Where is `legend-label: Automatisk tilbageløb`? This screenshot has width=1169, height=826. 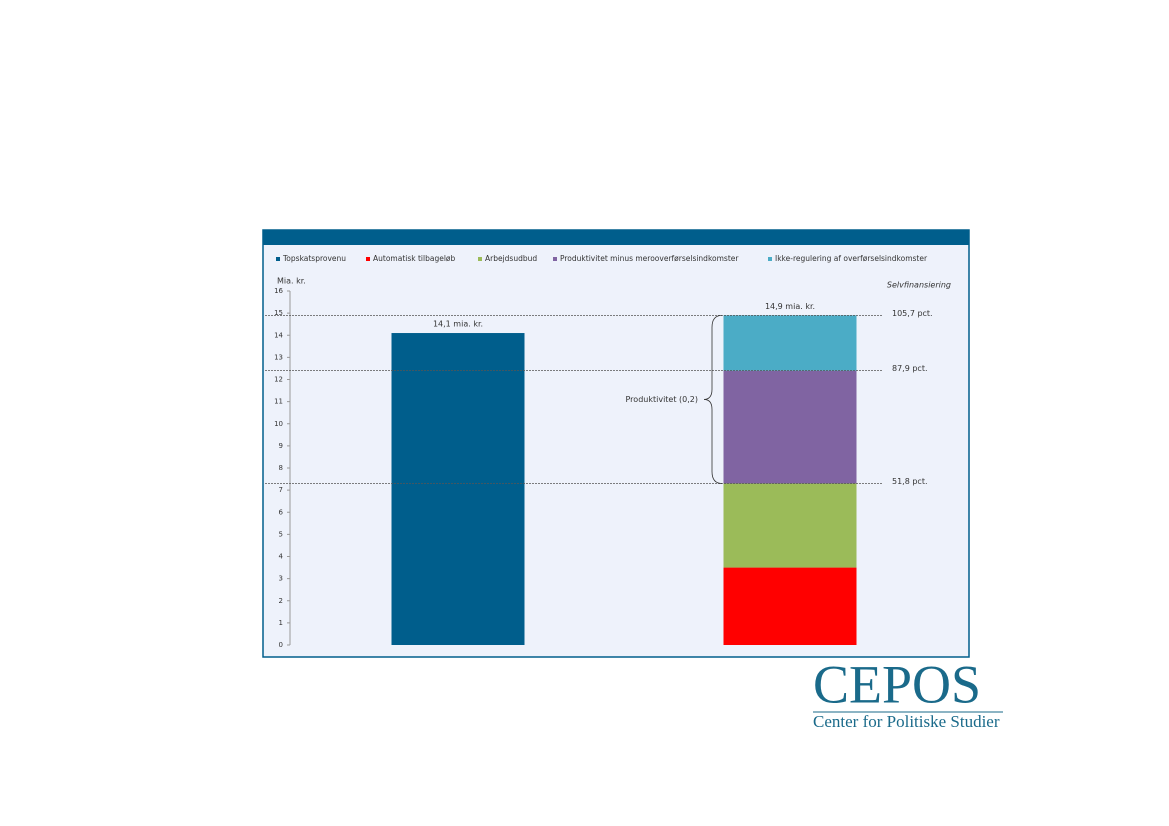 legend-label: Automatisk tilbageløb is located at coordinates (414, 258).